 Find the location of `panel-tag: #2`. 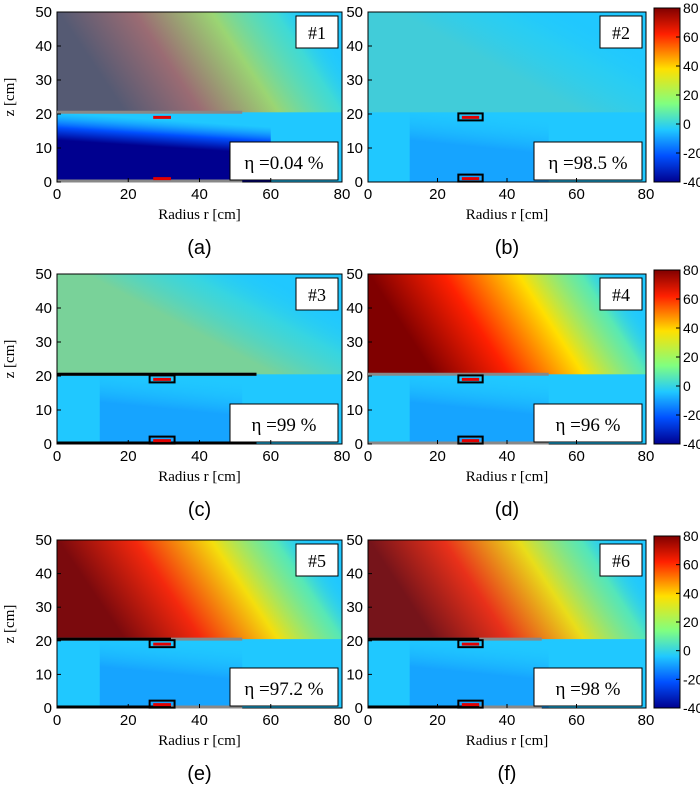

panel-tag: #2 is located at coordinates (621, 33).